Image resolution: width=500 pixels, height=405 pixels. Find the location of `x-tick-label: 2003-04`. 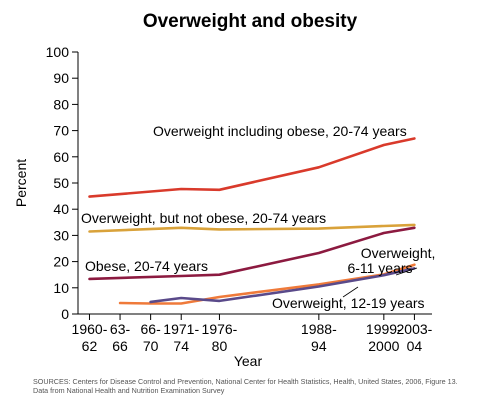

x-tick-label: 2003-04 is located at coordinates (415, 337).